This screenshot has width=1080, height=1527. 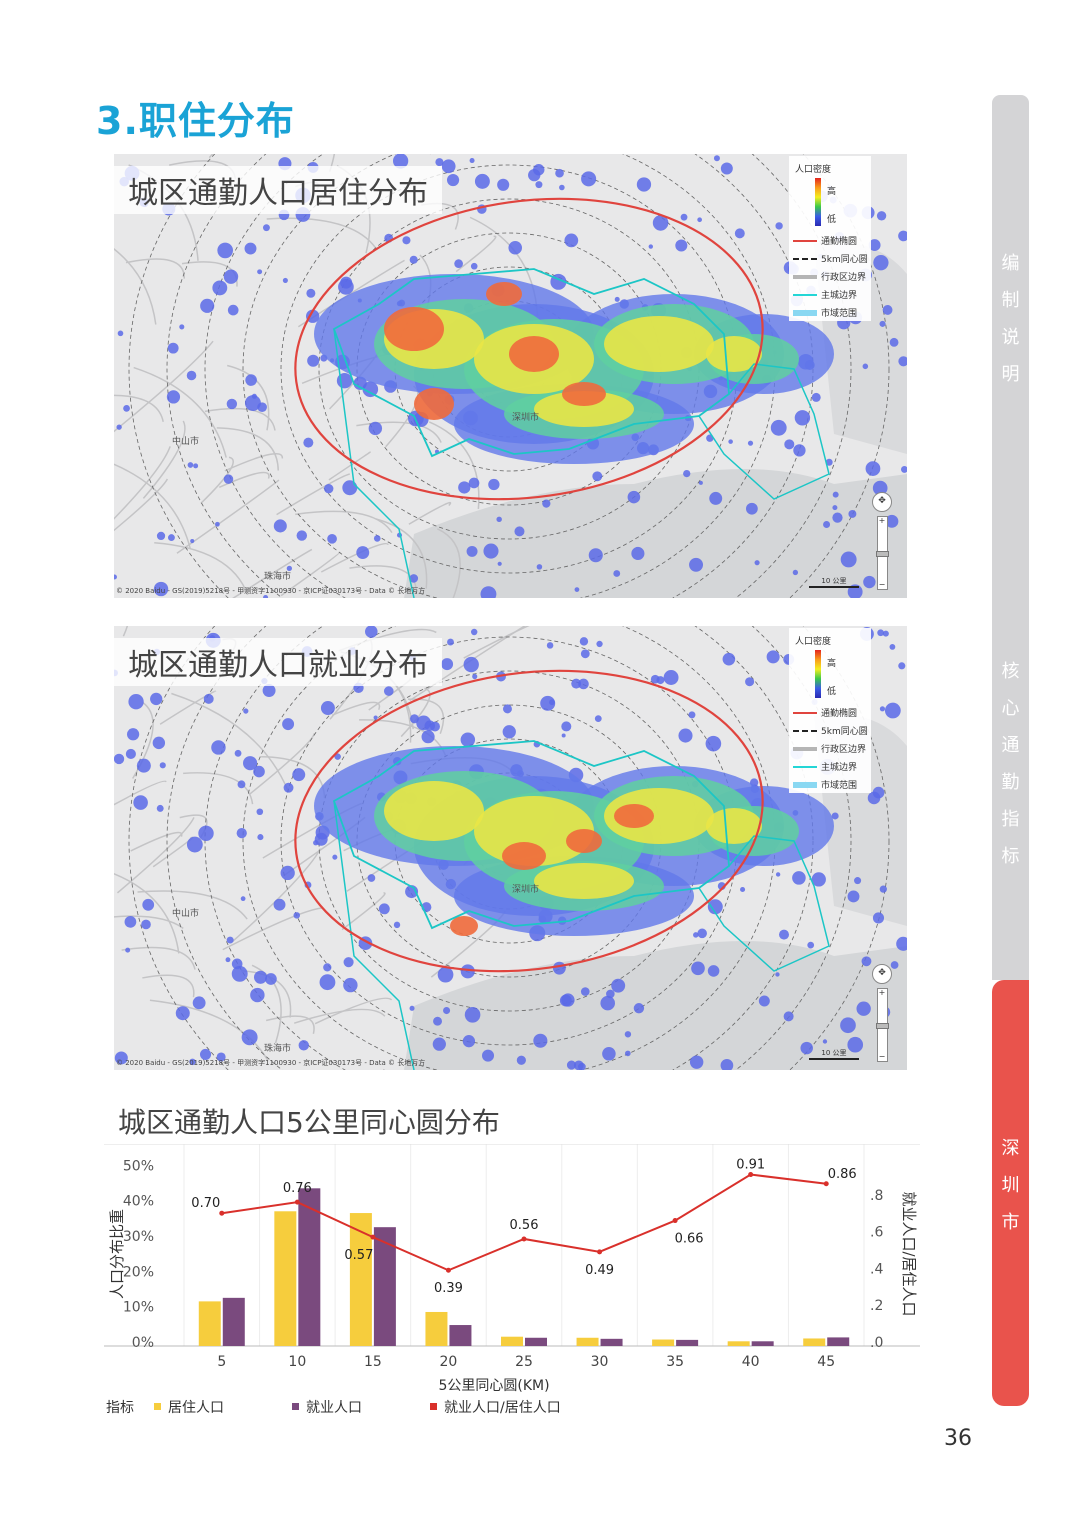 I want to click on page-number: 36, so click(x=958, y=1438).